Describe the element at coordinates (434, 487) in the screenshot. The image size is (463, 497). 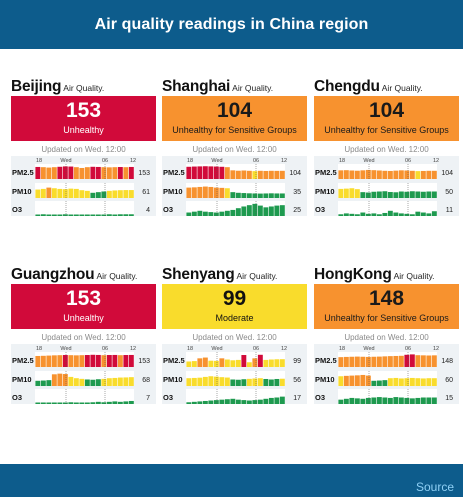
I see `source-link: Source` at that location.